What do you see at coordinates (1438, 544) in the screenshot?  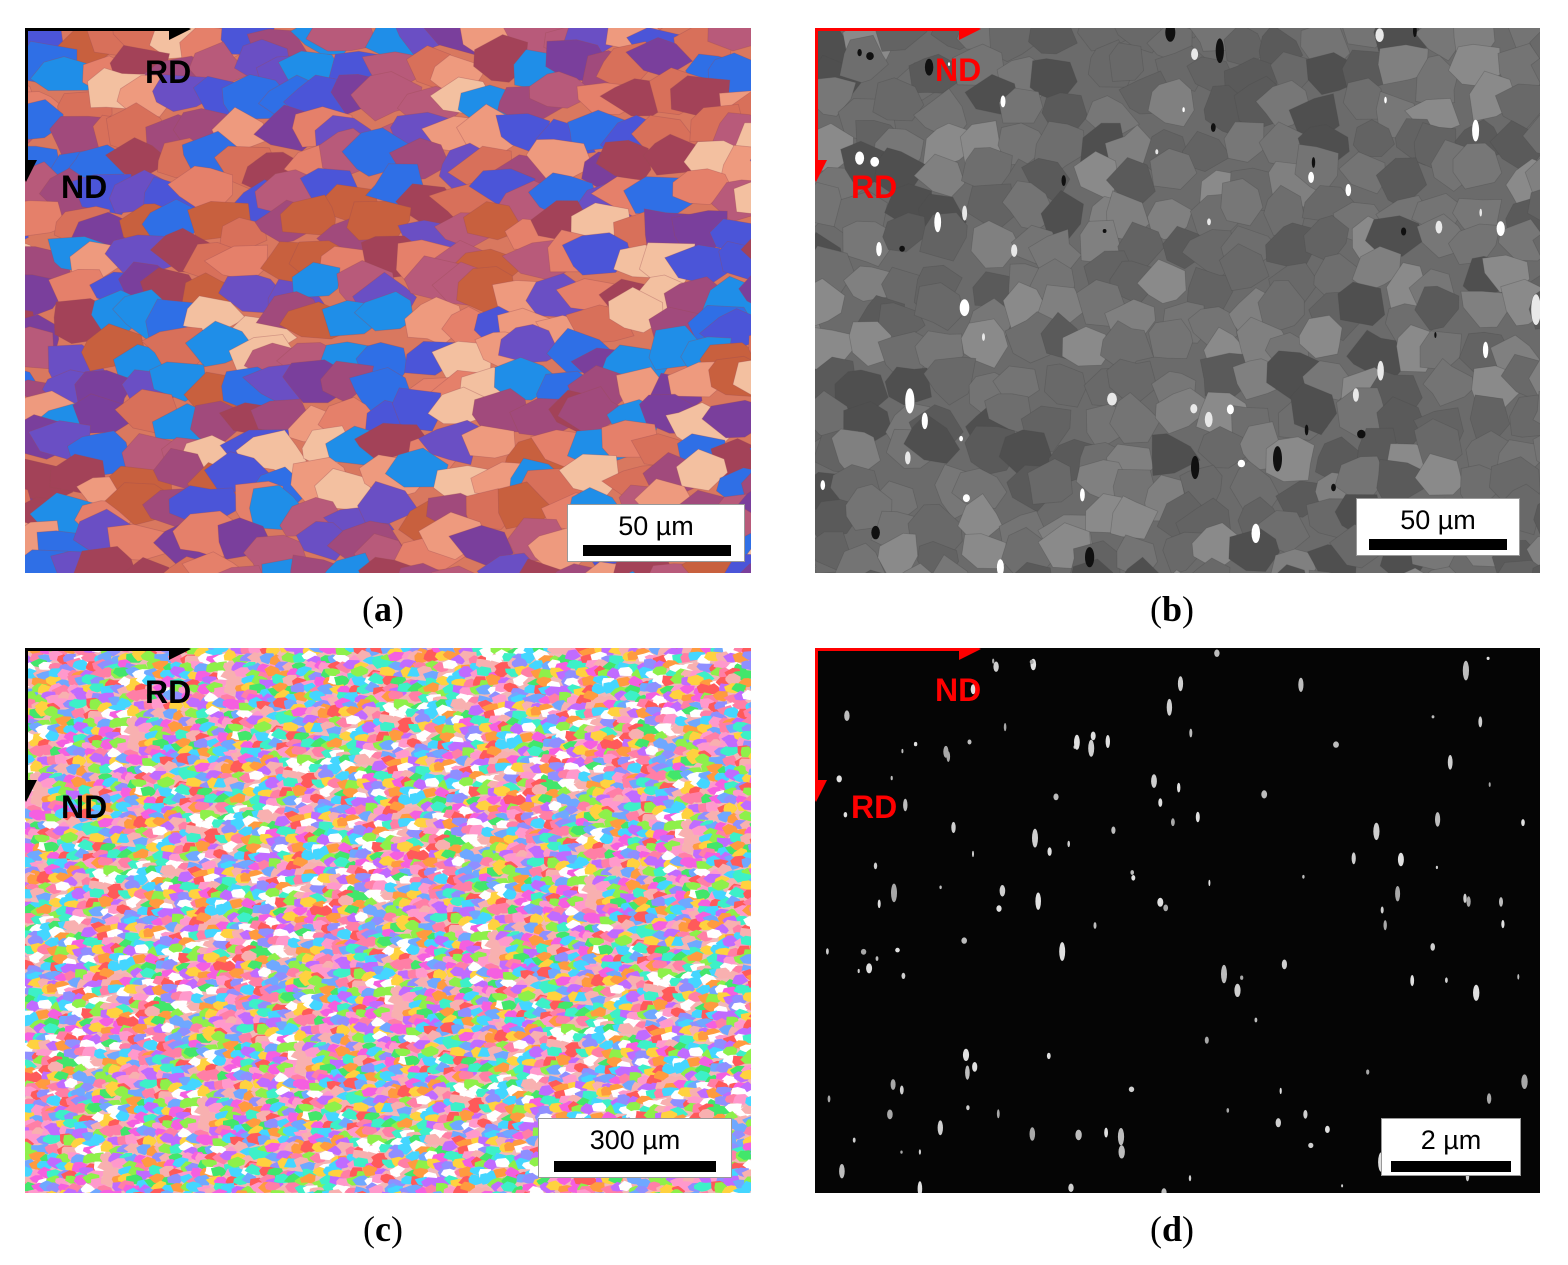 I see `scale-bar` at bounding box center [1438, 544].